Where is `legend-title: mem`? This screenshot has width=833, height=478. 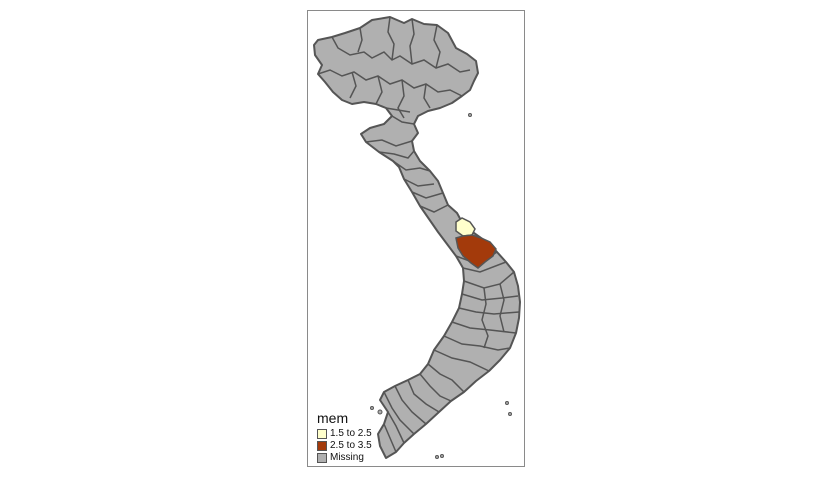
legend-title: mem is located at coordinates (333, 418).